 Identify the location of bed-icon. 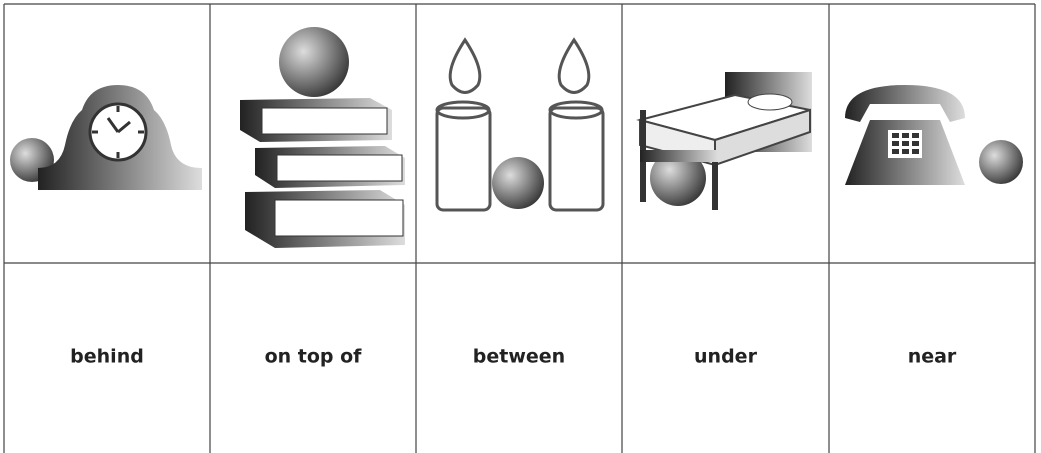
(724, 141).